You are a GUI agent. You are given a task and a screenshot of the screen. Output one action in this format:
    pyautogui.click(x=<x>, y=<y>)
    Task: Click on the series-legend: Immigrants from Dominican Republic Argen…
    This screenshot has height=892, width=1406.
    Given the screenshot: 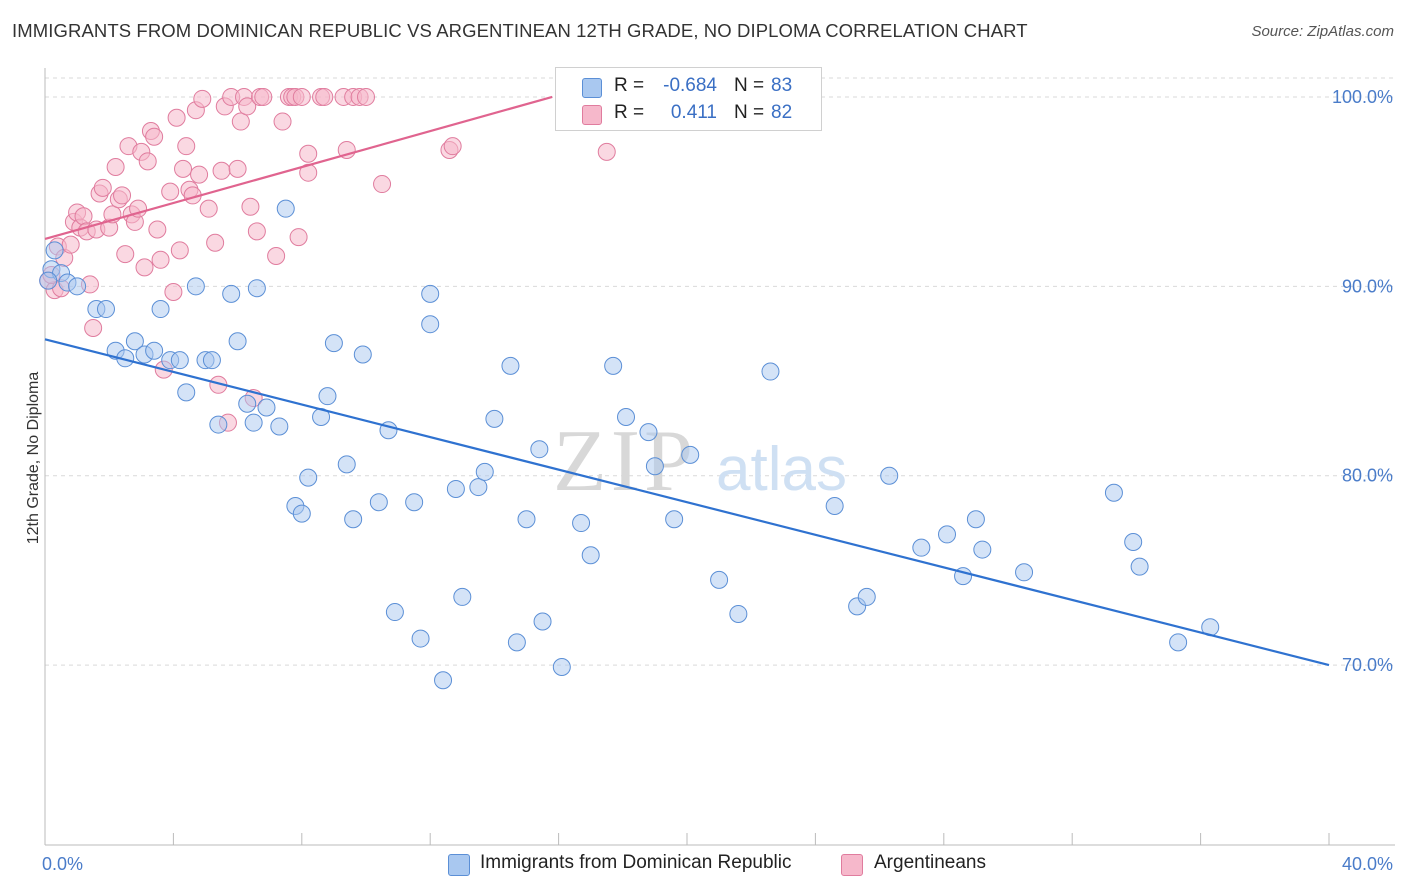 What is the action you would take?
    pyautogui.click(x=703, y=865)
    